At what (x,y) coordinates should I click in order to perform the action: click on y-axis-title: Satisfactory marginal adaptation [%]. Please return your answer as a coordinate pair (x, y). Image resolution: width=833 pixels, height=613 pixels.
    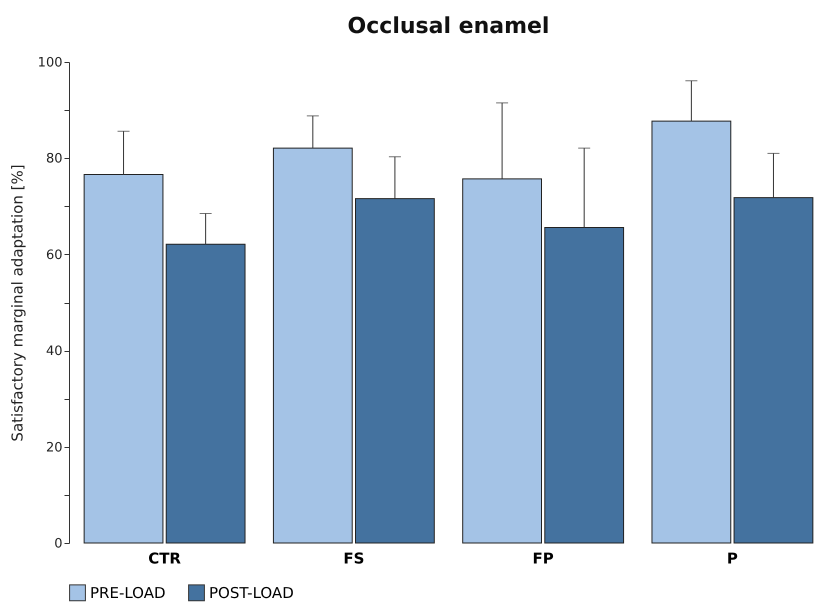
    Looking at the image, I should click on (17, 303).